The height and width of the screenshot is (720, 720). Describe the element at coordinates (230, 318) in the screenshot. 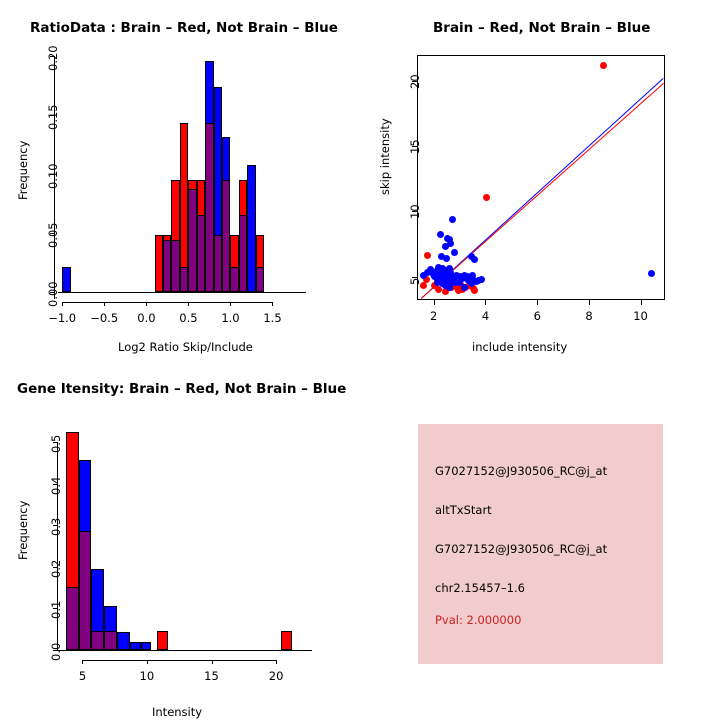

I see `ratio-xtick-label-4: 1.0` at that location.